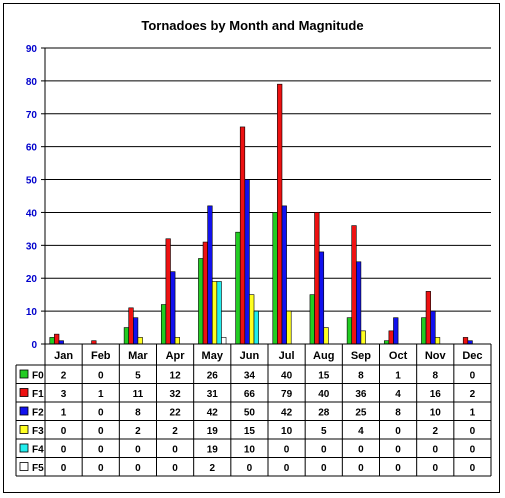 The image size is (505, 498). I want to click on legend-swatch-f0, so click(24, 374).